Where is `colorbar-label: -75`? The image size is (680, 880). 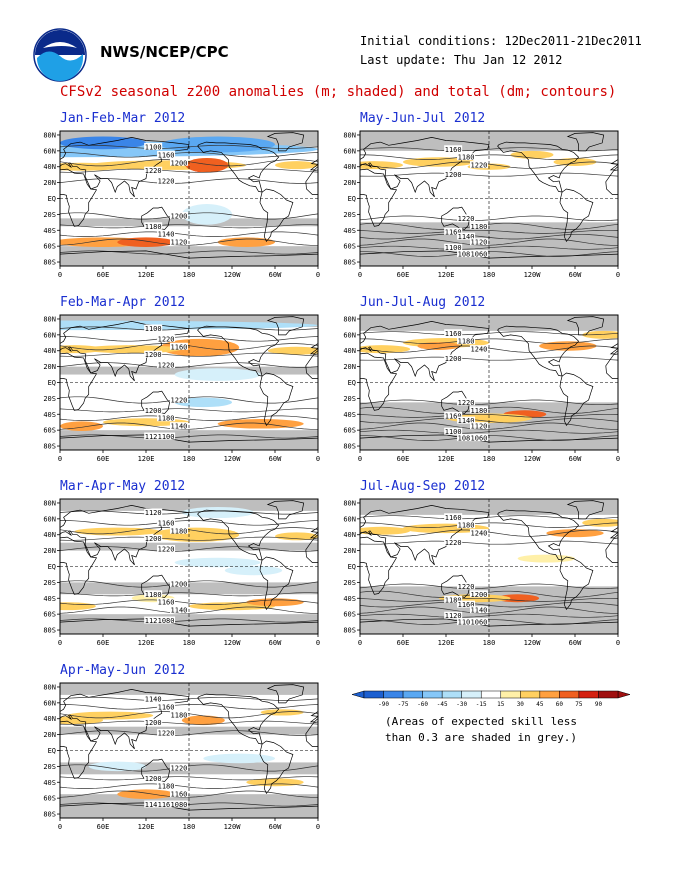
colorbar-label: -75 is located at coordinates (403, 704).